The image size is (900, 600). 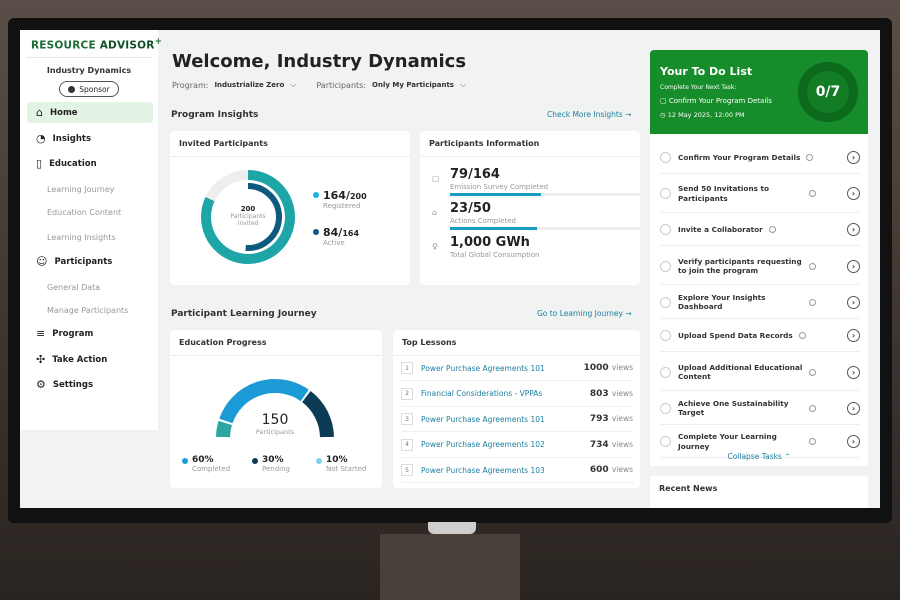 What do you see at coordinates (66, 163) in the screenshot?
I see `sidebar-item-education: ▯ Education` at bounding box center [66, 163].